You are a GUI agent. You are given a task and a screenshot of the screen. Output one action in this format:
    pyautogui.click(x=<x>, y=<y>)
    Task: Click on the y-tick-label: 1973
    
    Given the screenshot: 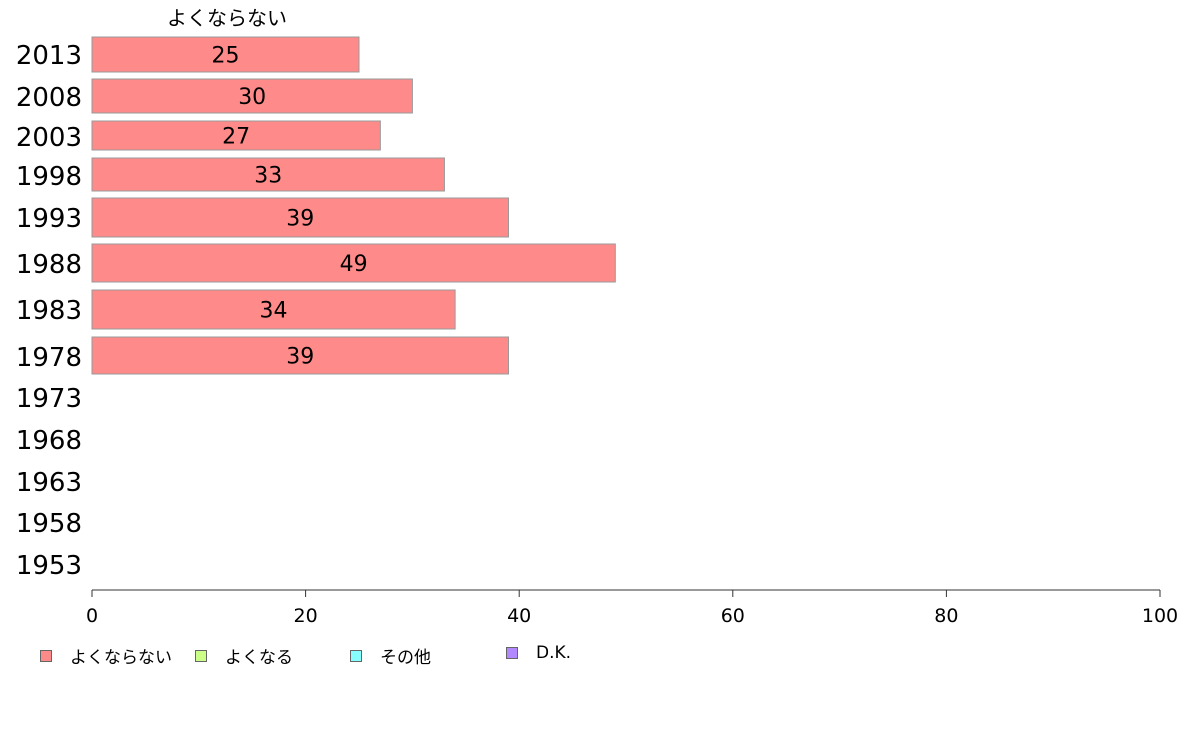 What is the action you would take?
    pyautogui.click(x=49, y=399)
    